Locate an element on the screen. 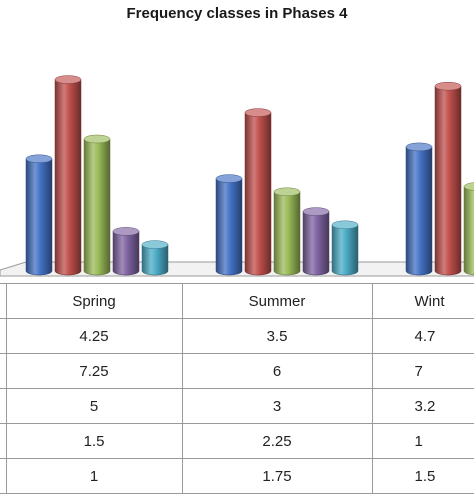  series-row-5: 1 1.75 1.5 is located at coordinates (237, 476).